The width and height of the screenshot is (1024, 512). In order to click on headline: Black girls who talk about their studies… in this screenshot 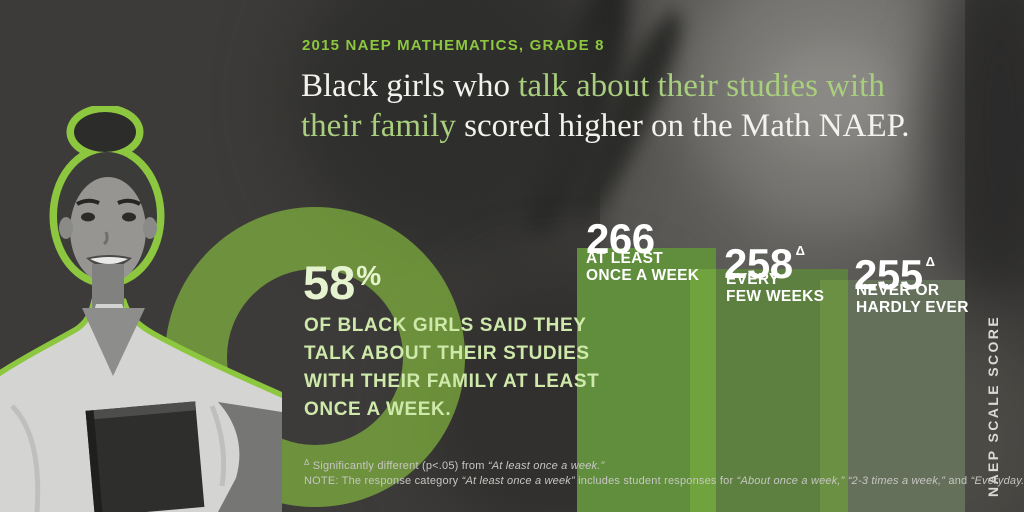, I will do `click(605, 106)`.